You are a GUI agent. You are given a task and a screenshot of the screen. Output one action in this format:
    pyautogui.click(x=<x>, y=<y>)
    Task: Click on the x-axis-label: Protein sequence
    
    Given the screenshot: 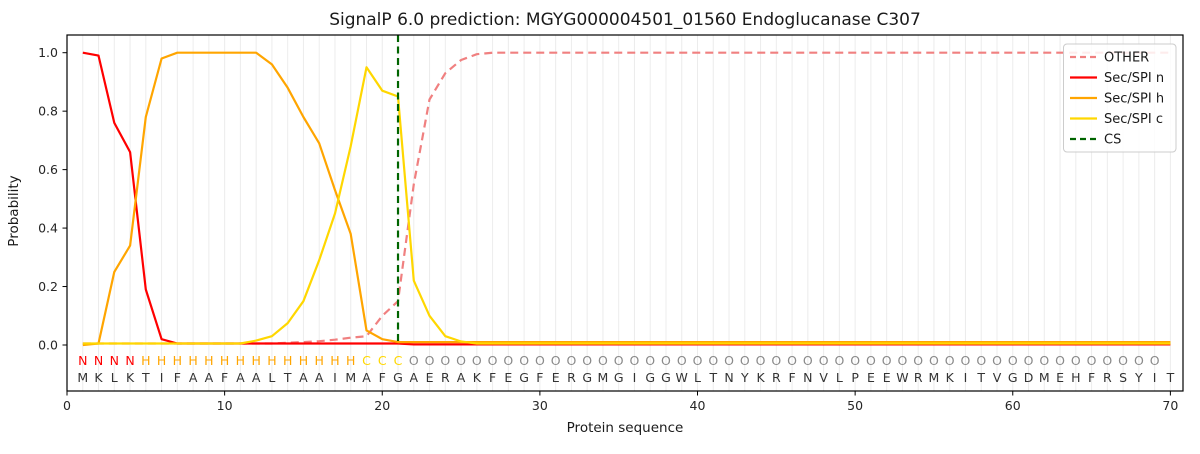 What is the action you would take?
    pyautogui.click(x=625, y=428)
    